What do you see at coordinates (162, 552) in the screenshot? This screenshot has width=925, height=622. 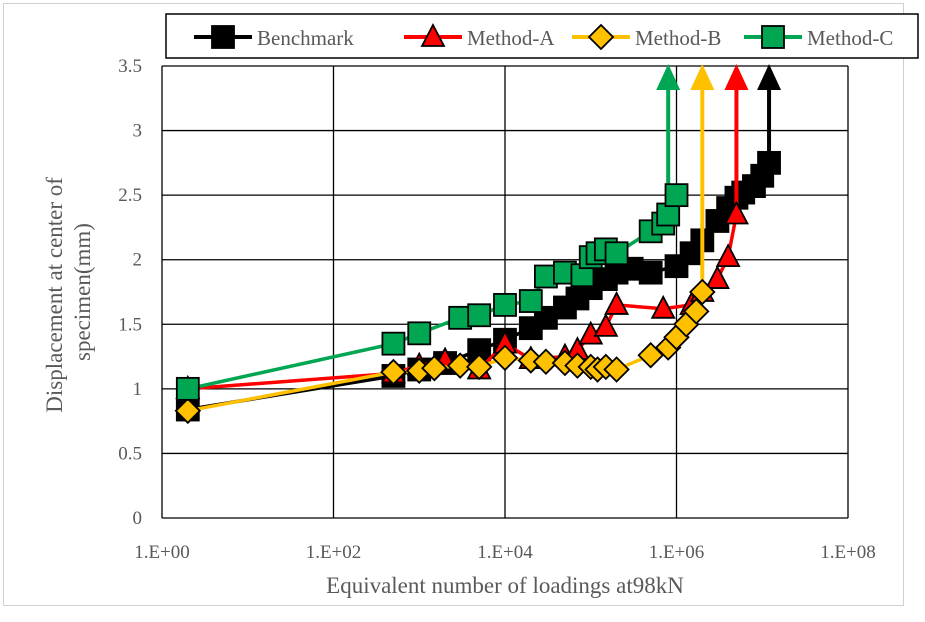 I see `x-tick-label: 1.E+00` at bounding box center [162, 552].